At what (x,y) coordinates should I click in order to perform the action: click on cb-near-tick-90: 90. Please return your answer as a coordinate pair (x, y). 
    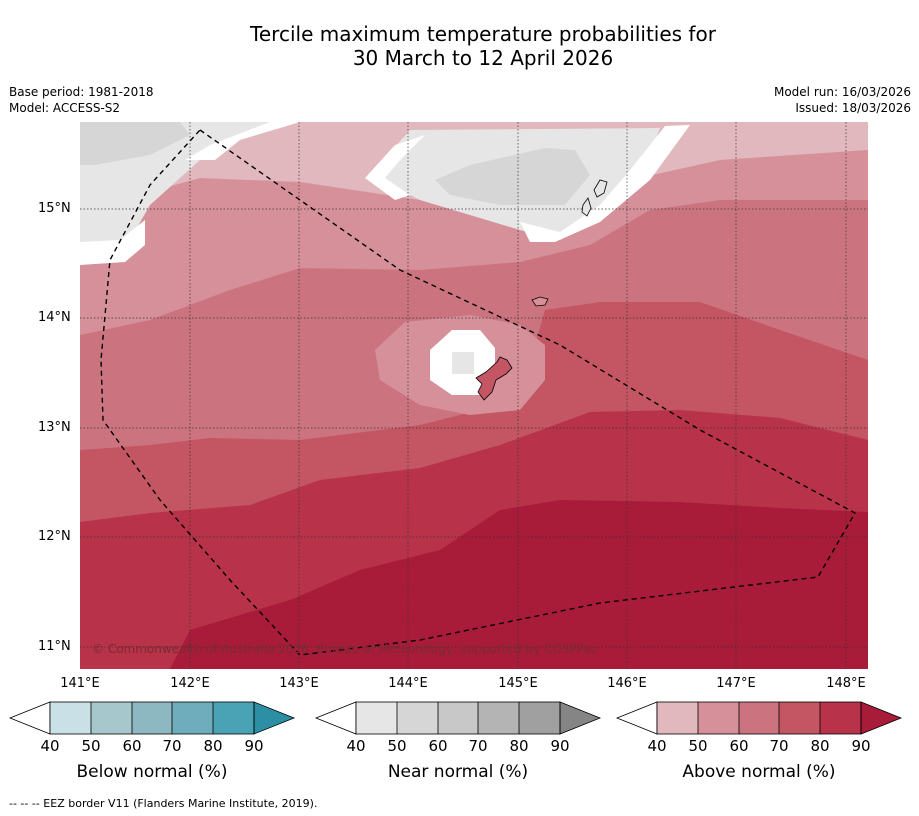
    Looking at the image, I should click on (560, 746).